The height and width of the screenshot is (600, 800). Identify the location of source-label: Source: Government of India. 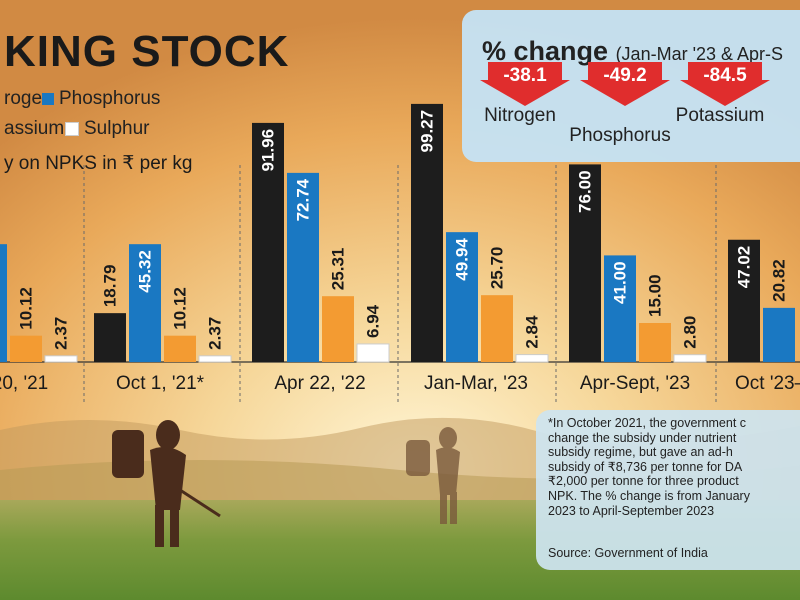
(628, 553).